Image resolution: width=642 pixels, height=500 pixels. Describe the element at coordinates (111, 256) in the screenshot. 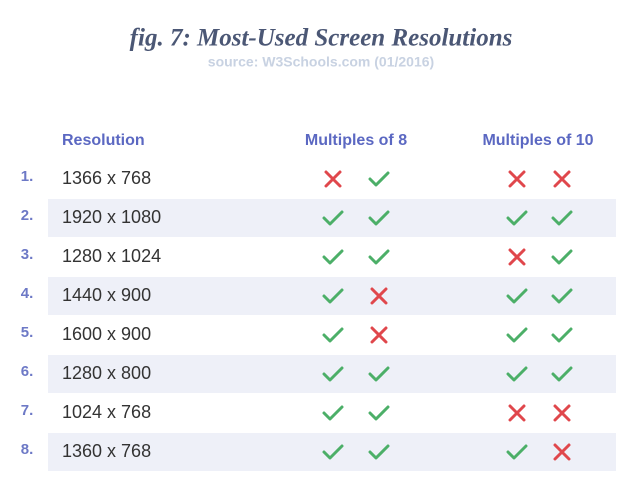

I see `resolution: 1280 x 1024` at that location.